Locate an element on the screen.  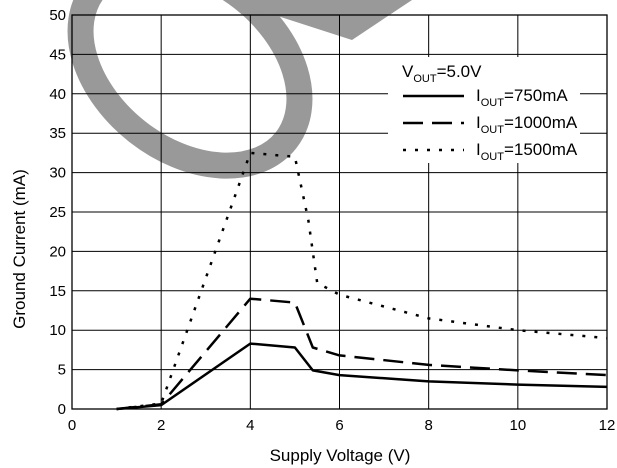
x-tick-label-3: 6 is located at coordinates (339, 425).